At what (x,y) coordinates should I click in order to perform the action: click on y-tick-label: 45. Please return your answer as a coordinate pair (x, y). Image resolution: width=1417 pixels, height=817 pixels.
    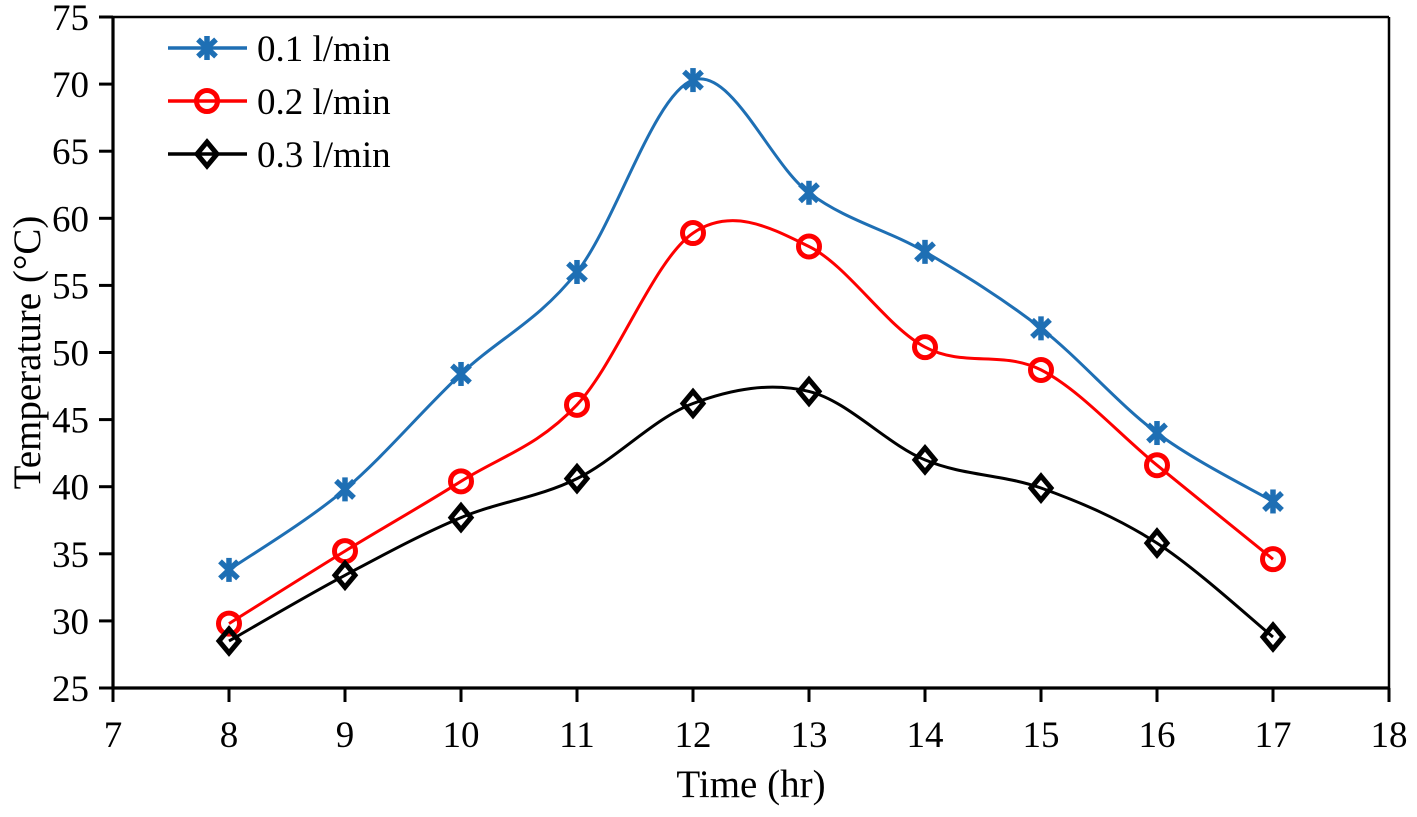
    Looking at the image, I should click on (70, 421).